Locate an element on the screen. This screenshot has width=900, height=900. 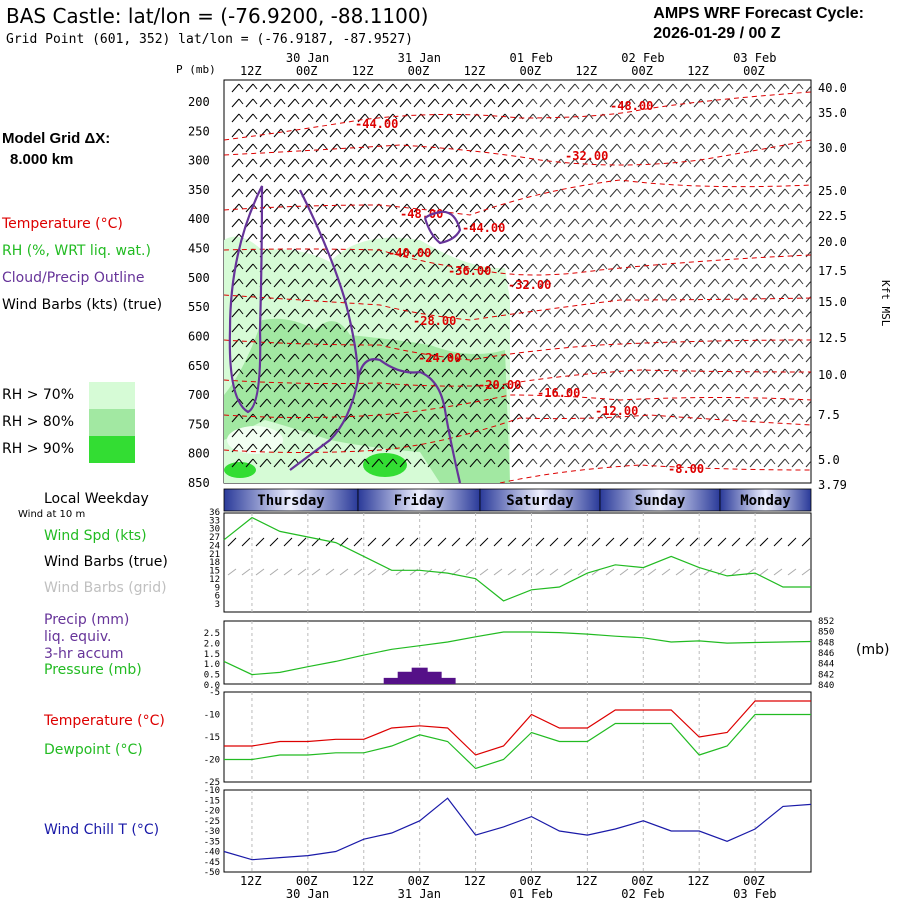
weekday-label: Sunday is located at coordinates (660, 501).